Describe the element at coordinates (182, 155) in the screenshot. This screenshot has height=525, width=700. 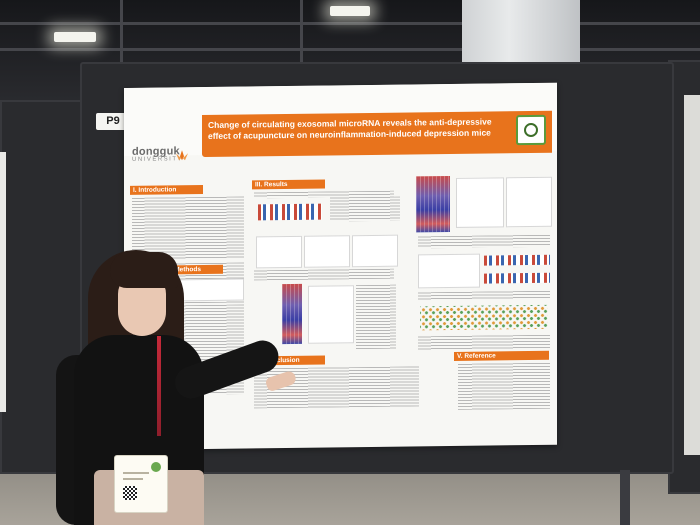
I see `lotus-icon` at that location.